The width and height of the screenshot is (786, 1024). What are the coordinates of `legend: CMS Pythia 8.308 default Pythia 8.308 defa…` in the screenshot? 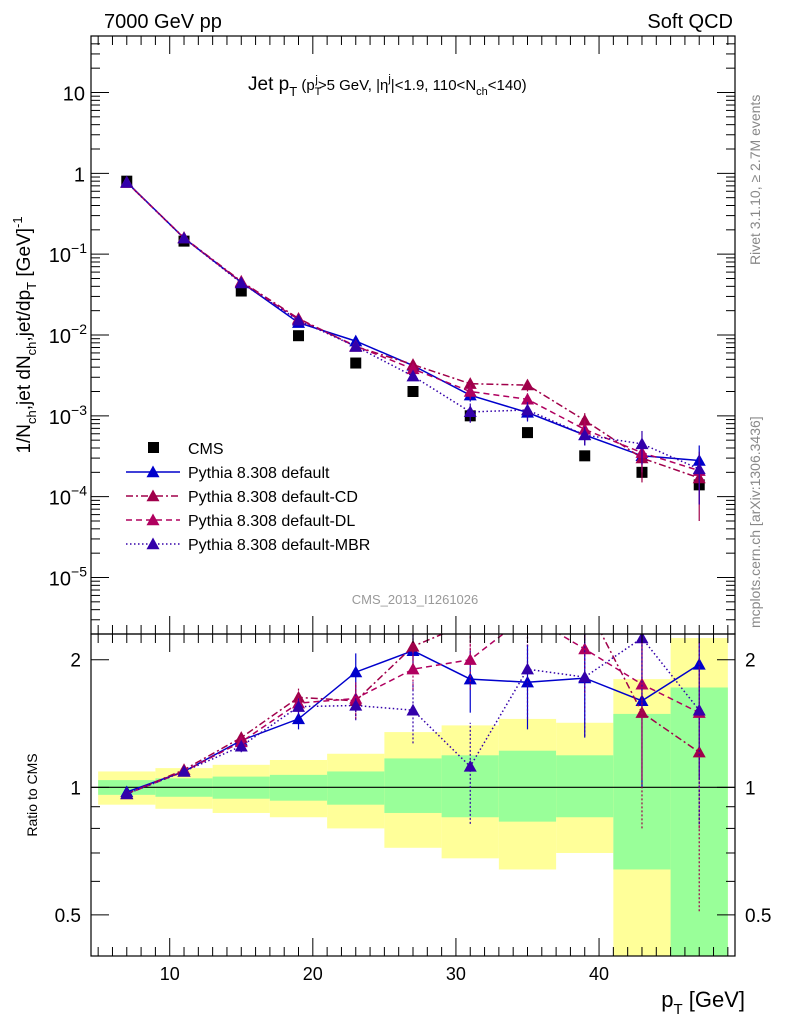 It's located at (248, 497).